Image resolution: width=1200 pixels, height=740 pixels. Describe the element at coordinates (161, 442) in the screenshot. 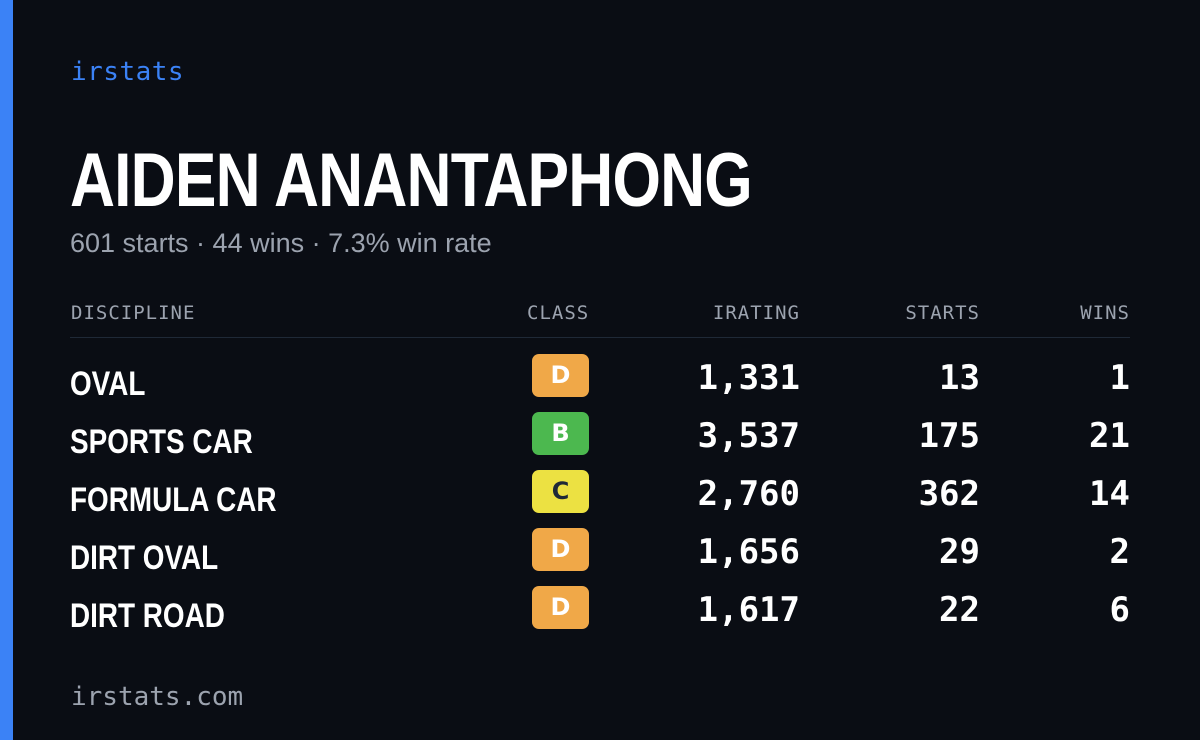

I see `discipline-cell: SPORTS CAR` at that location.